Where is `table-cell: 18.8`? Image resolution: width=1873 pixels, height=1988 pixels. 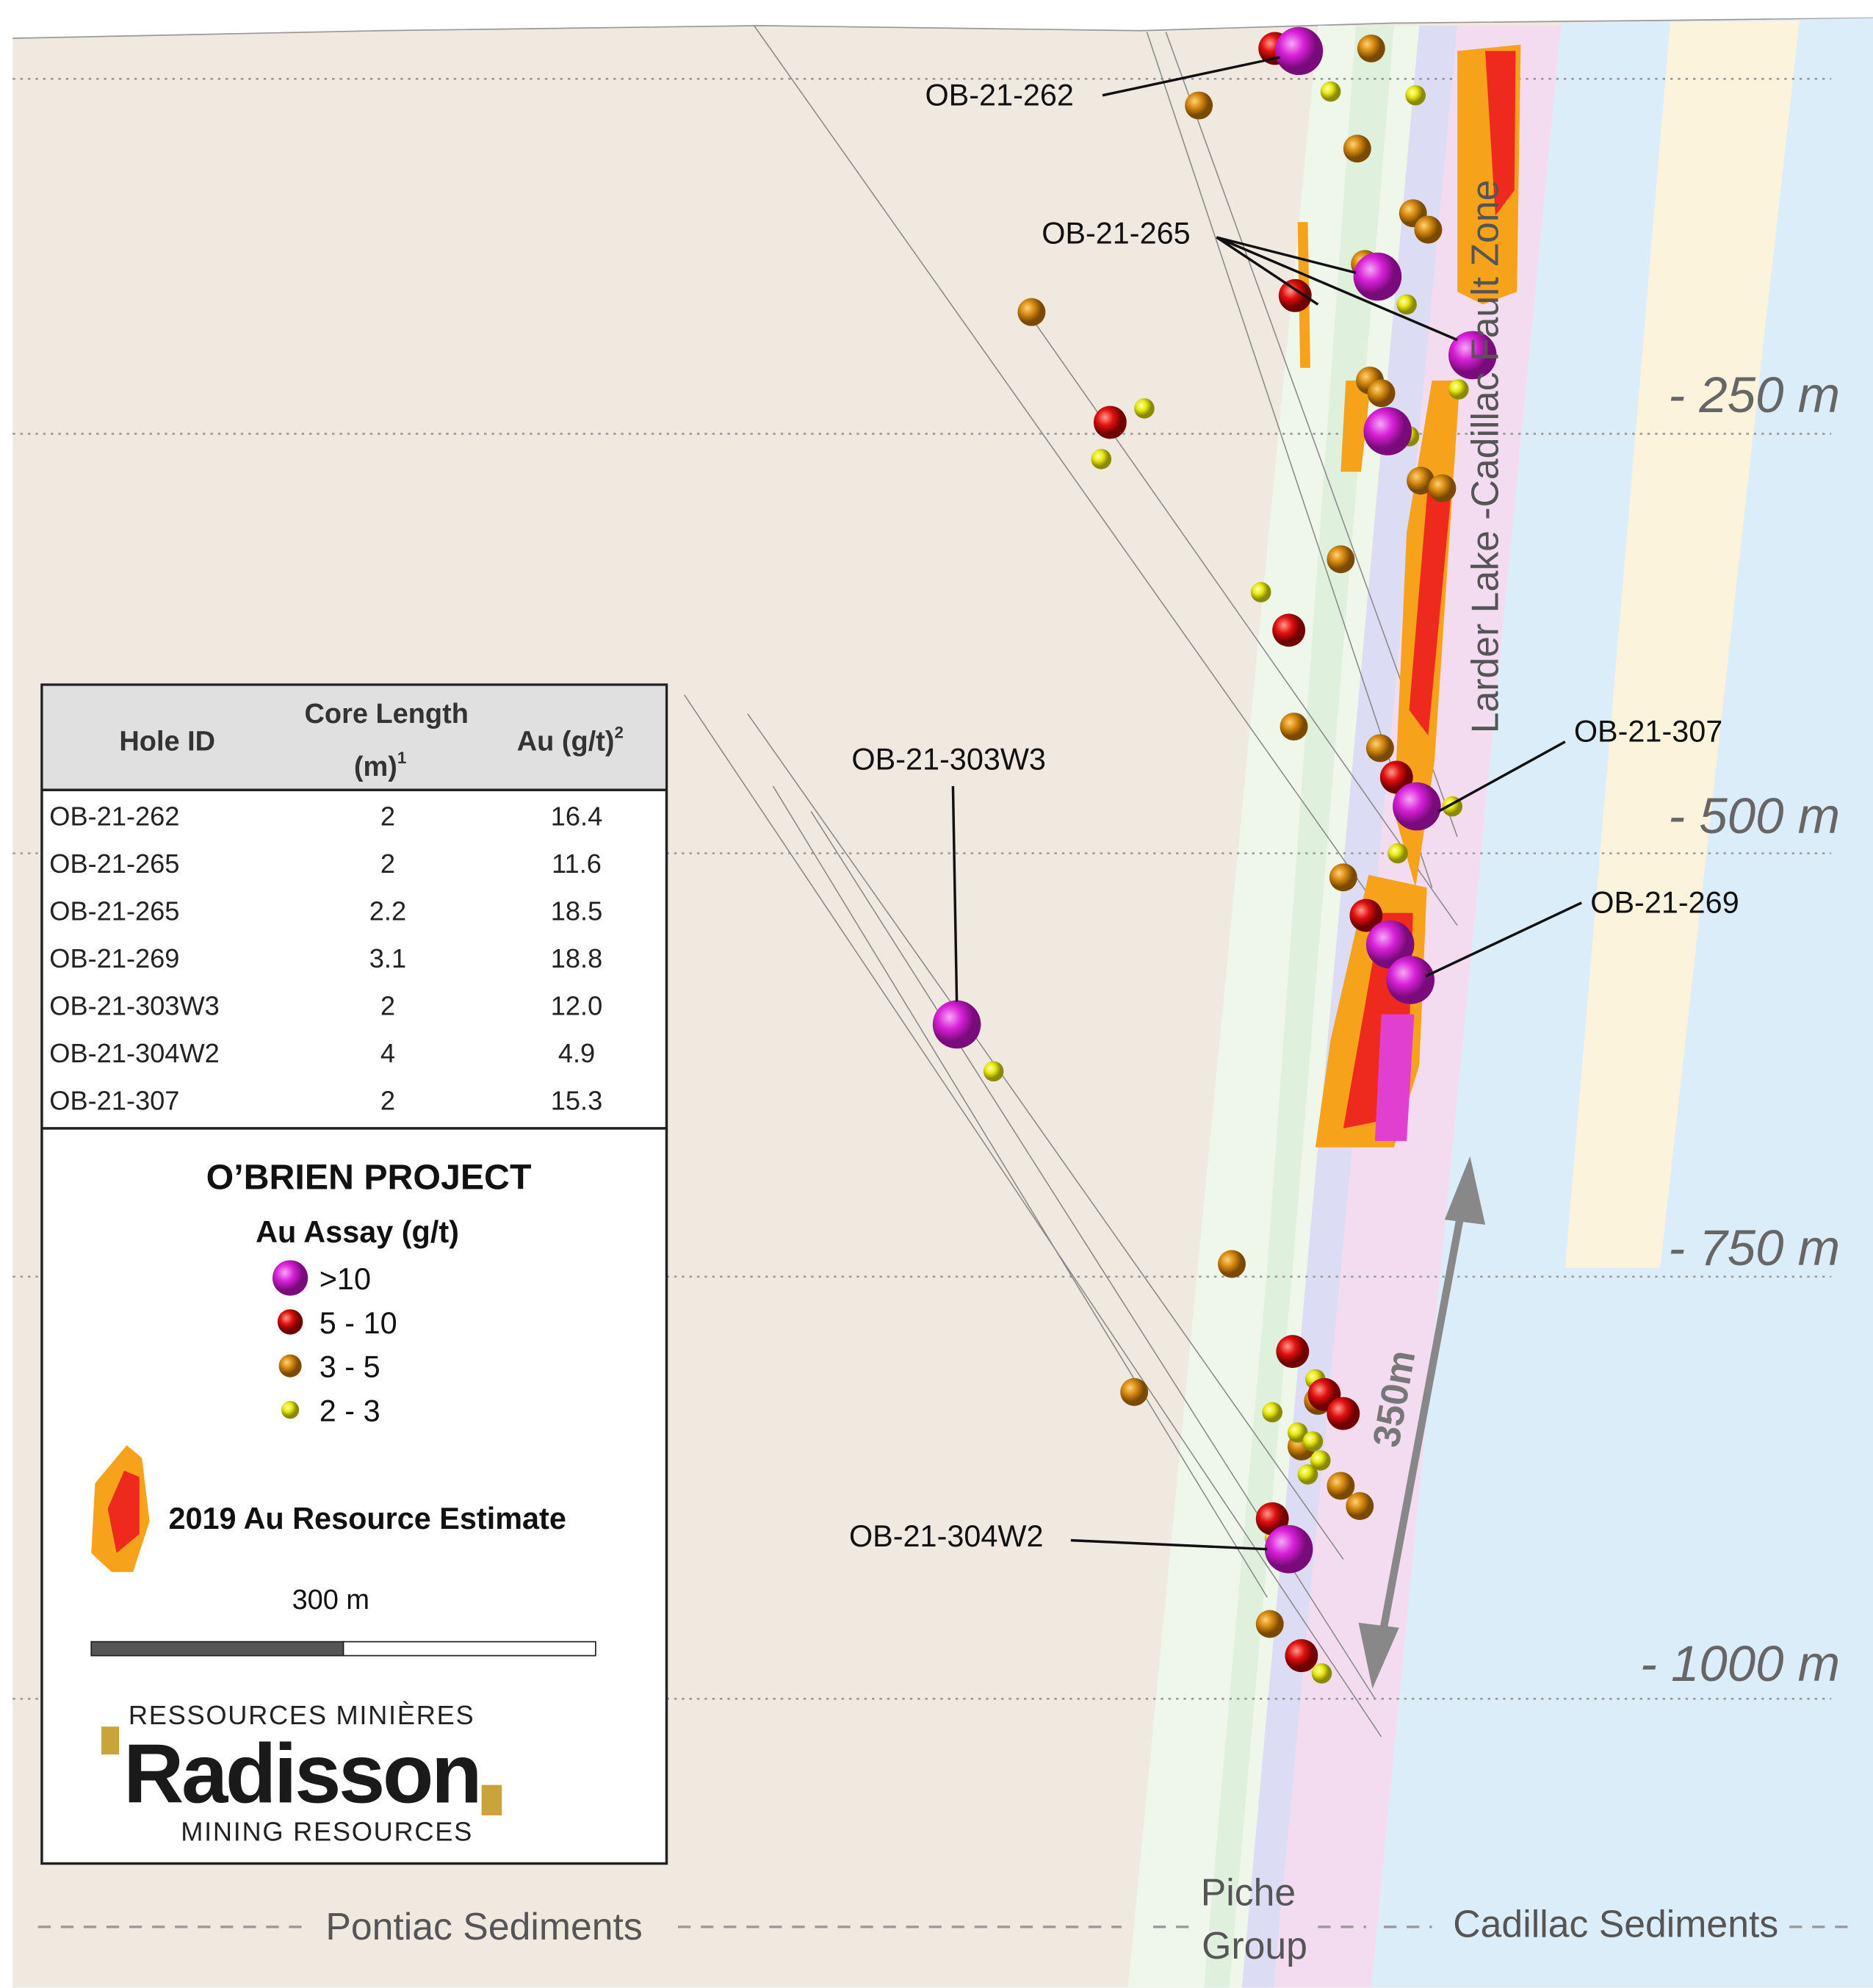 table-cell: 18.8 is located at coordinates (577, 958).